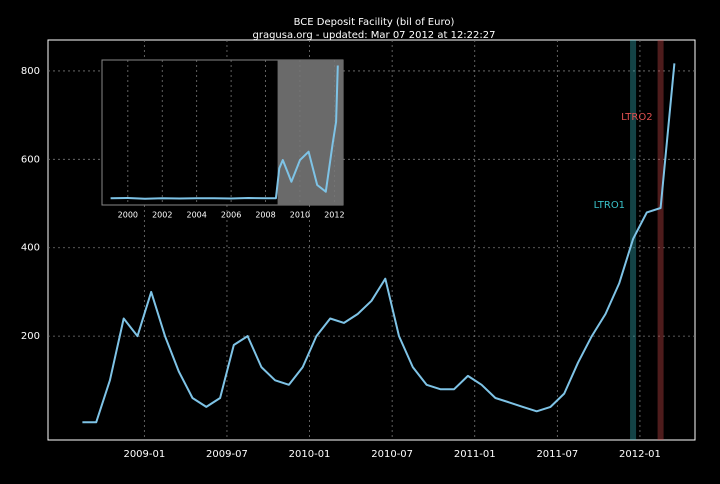 The image size is (720, 484). Describe the element at coordinates (609, 205) in the screenshot. I see `event-label: LTRO1` at that location.